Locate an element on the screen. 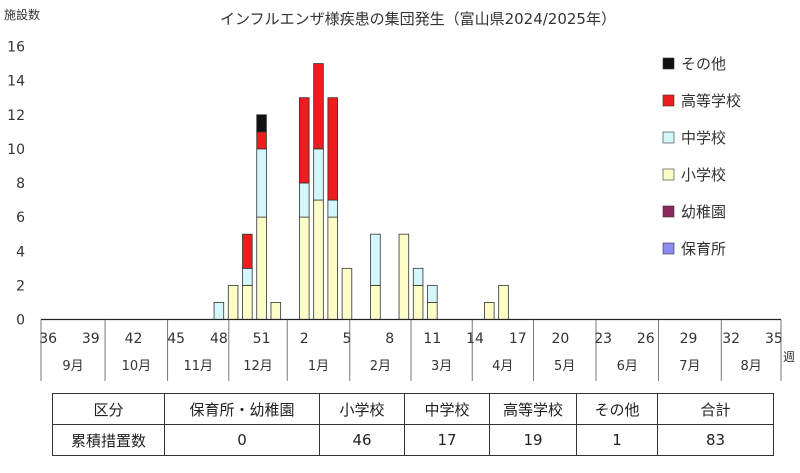 This screenshot has width=800, height=473. legend-label: その他 is located at coordinates (703, 64).